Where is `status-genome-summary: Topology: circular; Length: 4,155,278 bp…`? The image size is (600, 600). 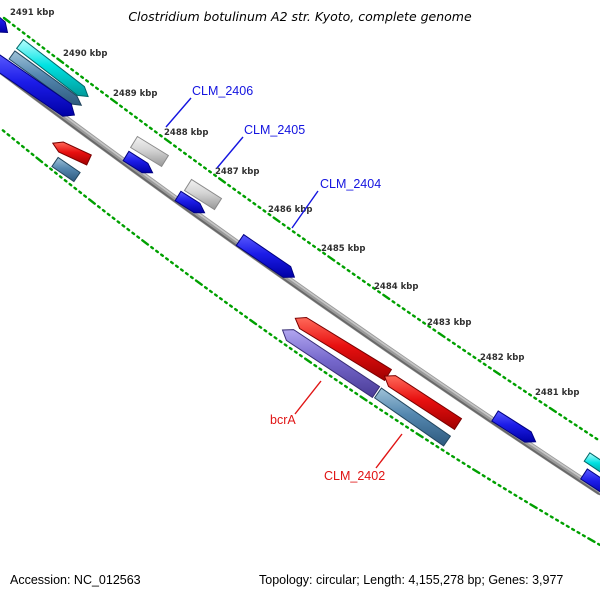
status-genome-summary: Topology: circular; Length: 4,155,278 bp… is located at coordinates (411, 580).